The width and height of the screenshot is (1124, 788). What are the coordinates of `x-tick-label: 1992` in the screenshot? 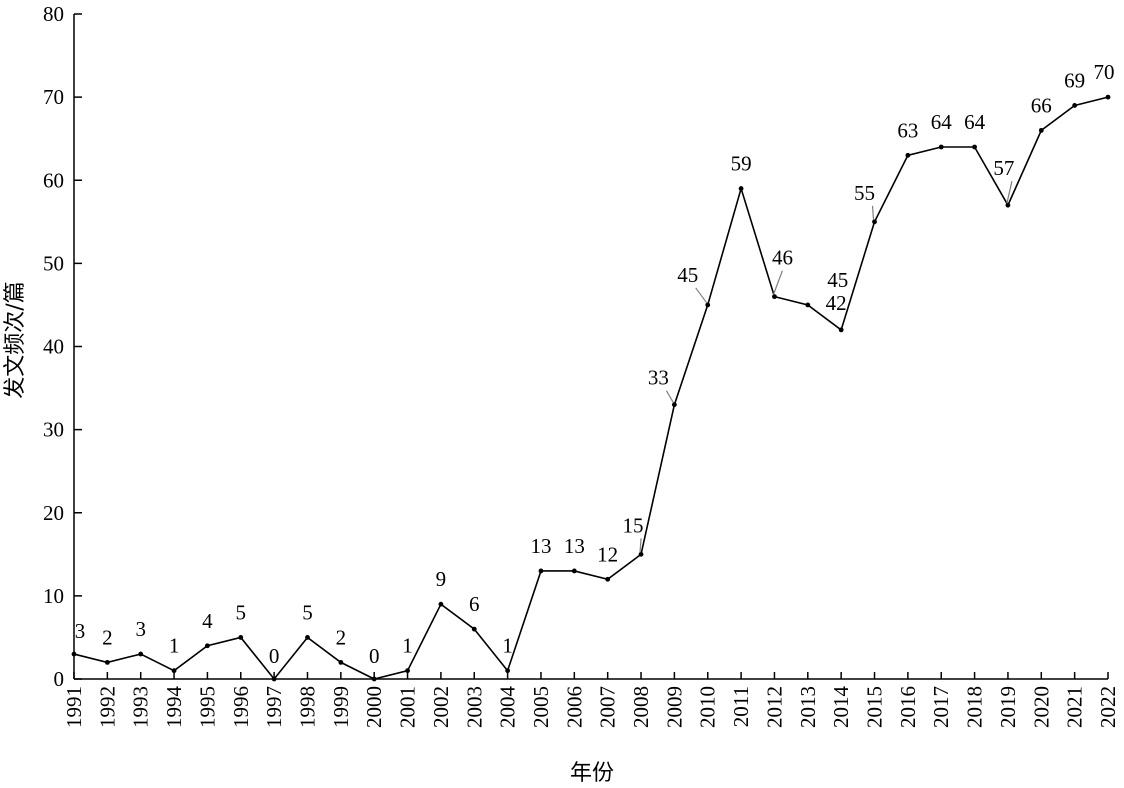 It's located at (107, 707).